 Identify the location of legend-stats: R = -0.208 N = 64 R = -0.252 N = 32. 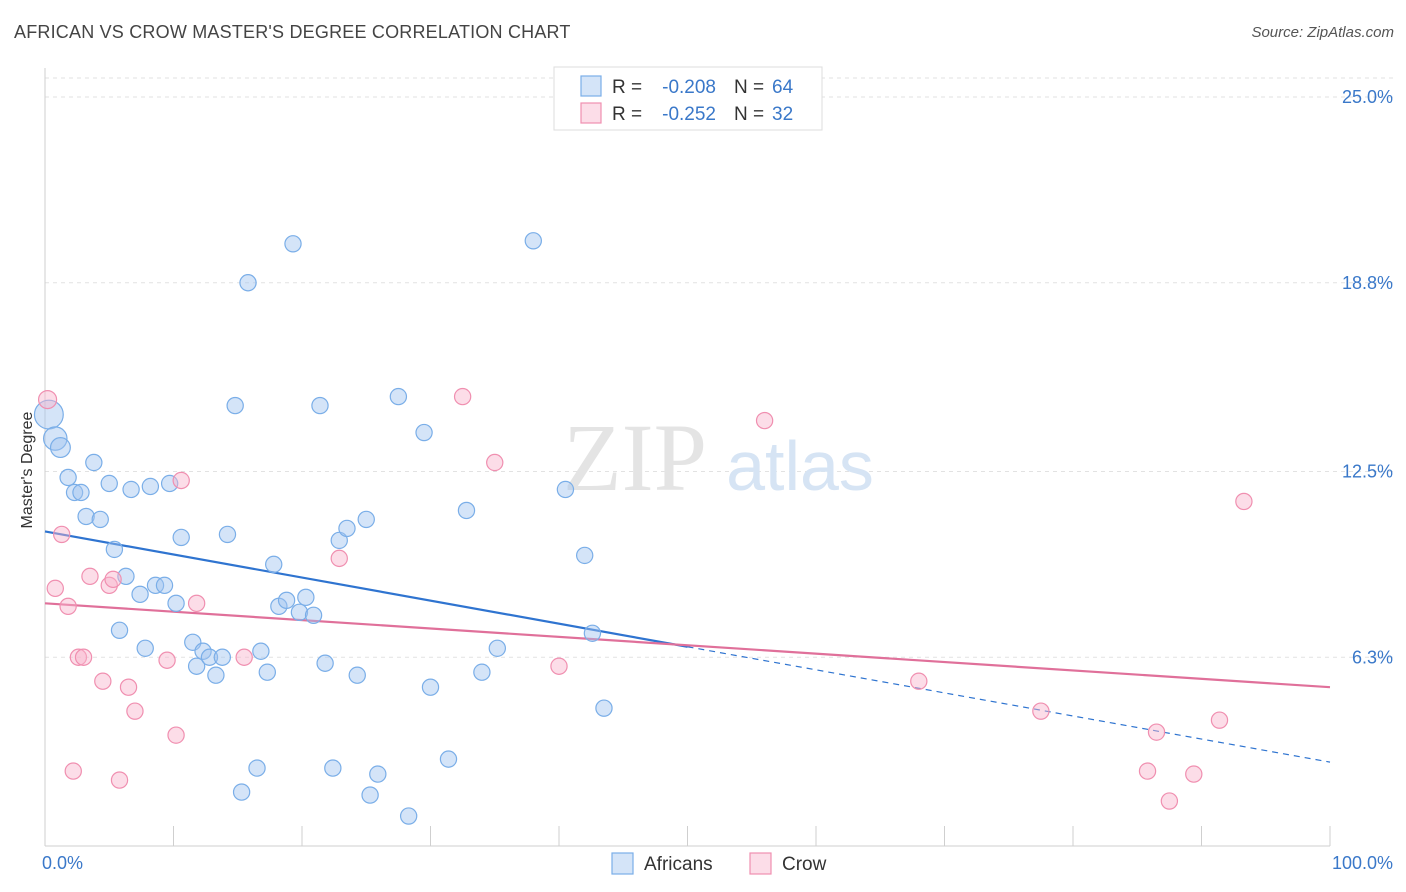
(688, 98).